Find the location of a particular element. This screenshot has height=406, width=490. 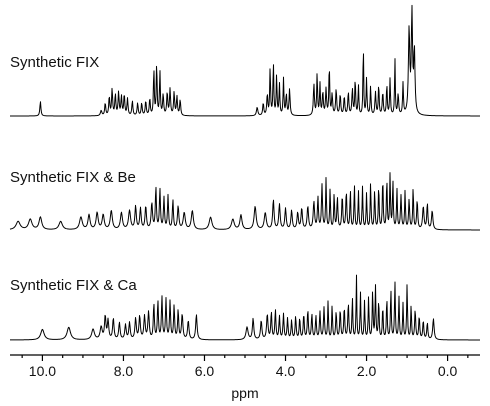

series-label: Synthetic FIX & Ca is located at coordinates (73, 285).